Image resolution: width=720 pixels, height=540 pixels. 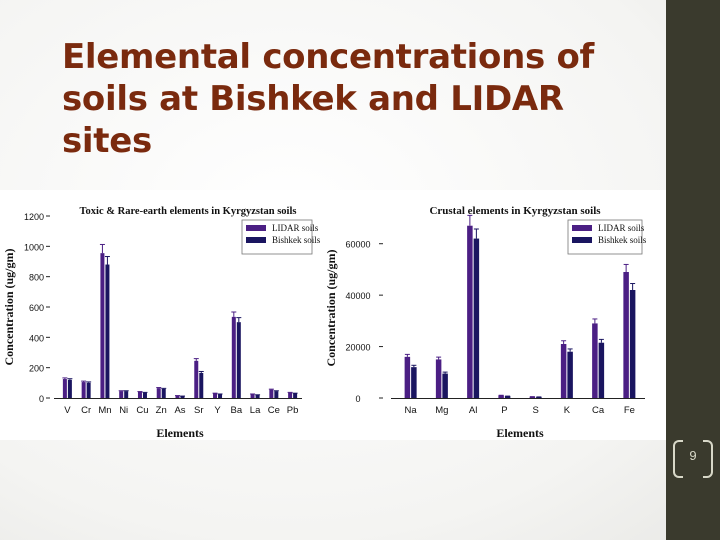 I want to click on y-tick-label: 1200, so click(x=34, y=217).